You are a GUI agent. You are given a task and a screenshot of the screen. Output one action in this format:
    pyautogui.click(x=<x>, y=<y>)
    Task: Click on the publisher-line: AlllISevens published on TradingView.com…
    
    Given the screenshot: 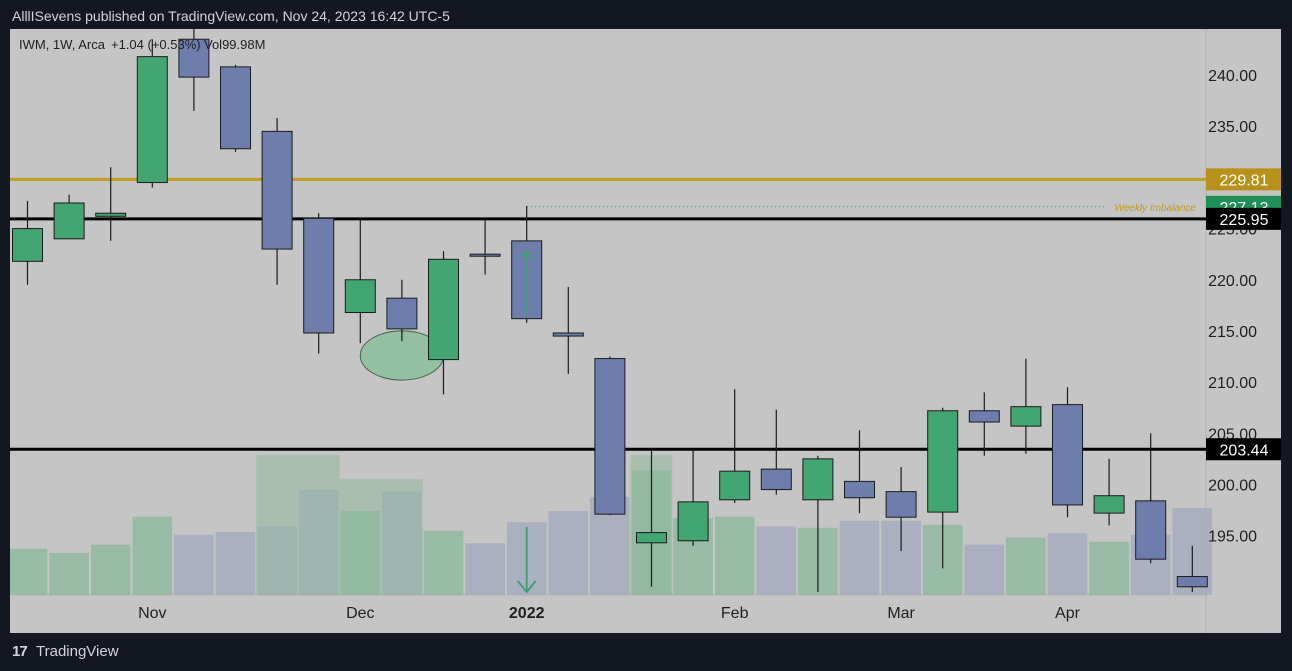 What is the action you would take?
    pyautogui.click(x=231, y=16)
    